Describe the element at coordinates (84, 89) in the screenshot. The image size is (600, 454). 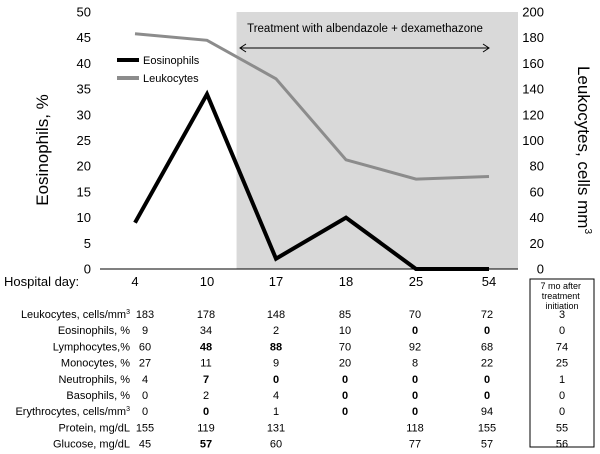
I see `left-tick-7: 35` at that location.